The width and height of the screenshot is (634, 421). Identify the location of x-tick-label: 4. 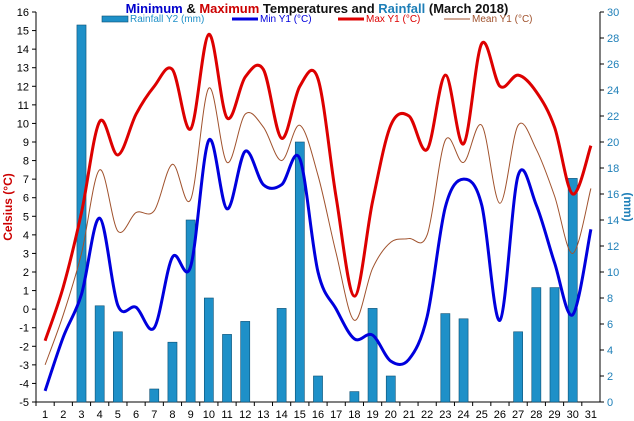
(100, 415).